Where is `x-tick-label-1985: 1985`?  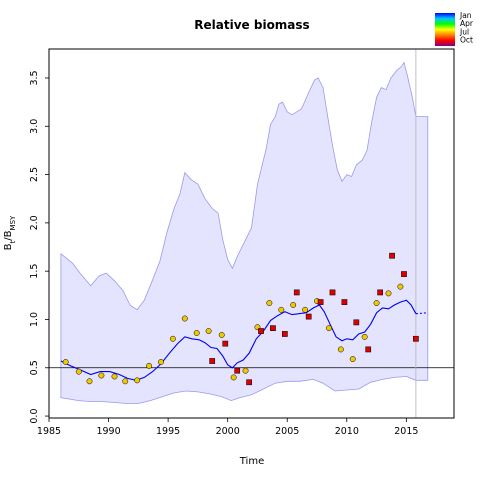 x-tick-label-1985: 1985 is located at coordinates (49, 431).